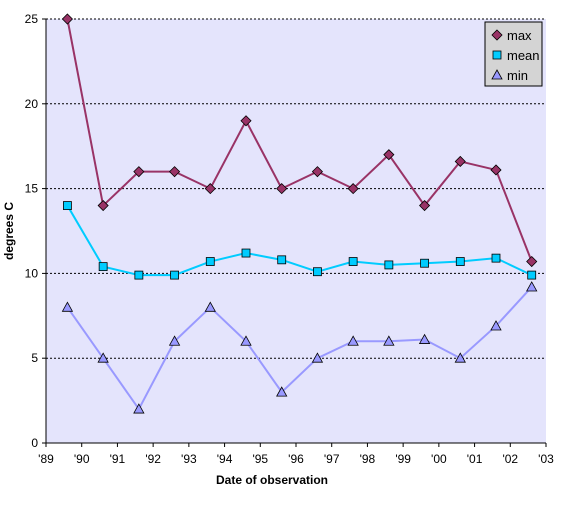 This screenshot has height=506, width=565. I want to click on y-tick-label: 5, so click(34, 358).